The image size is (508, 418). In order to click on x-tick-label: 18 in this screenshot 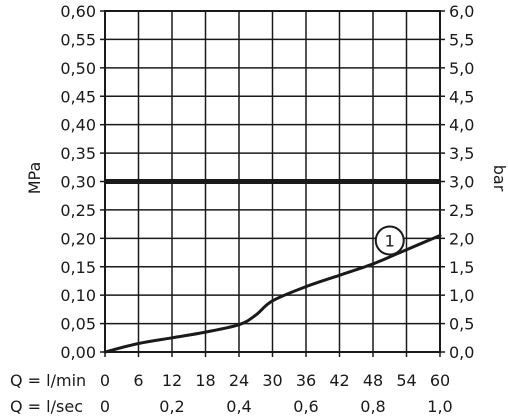, I will do `click(205, 380)`.